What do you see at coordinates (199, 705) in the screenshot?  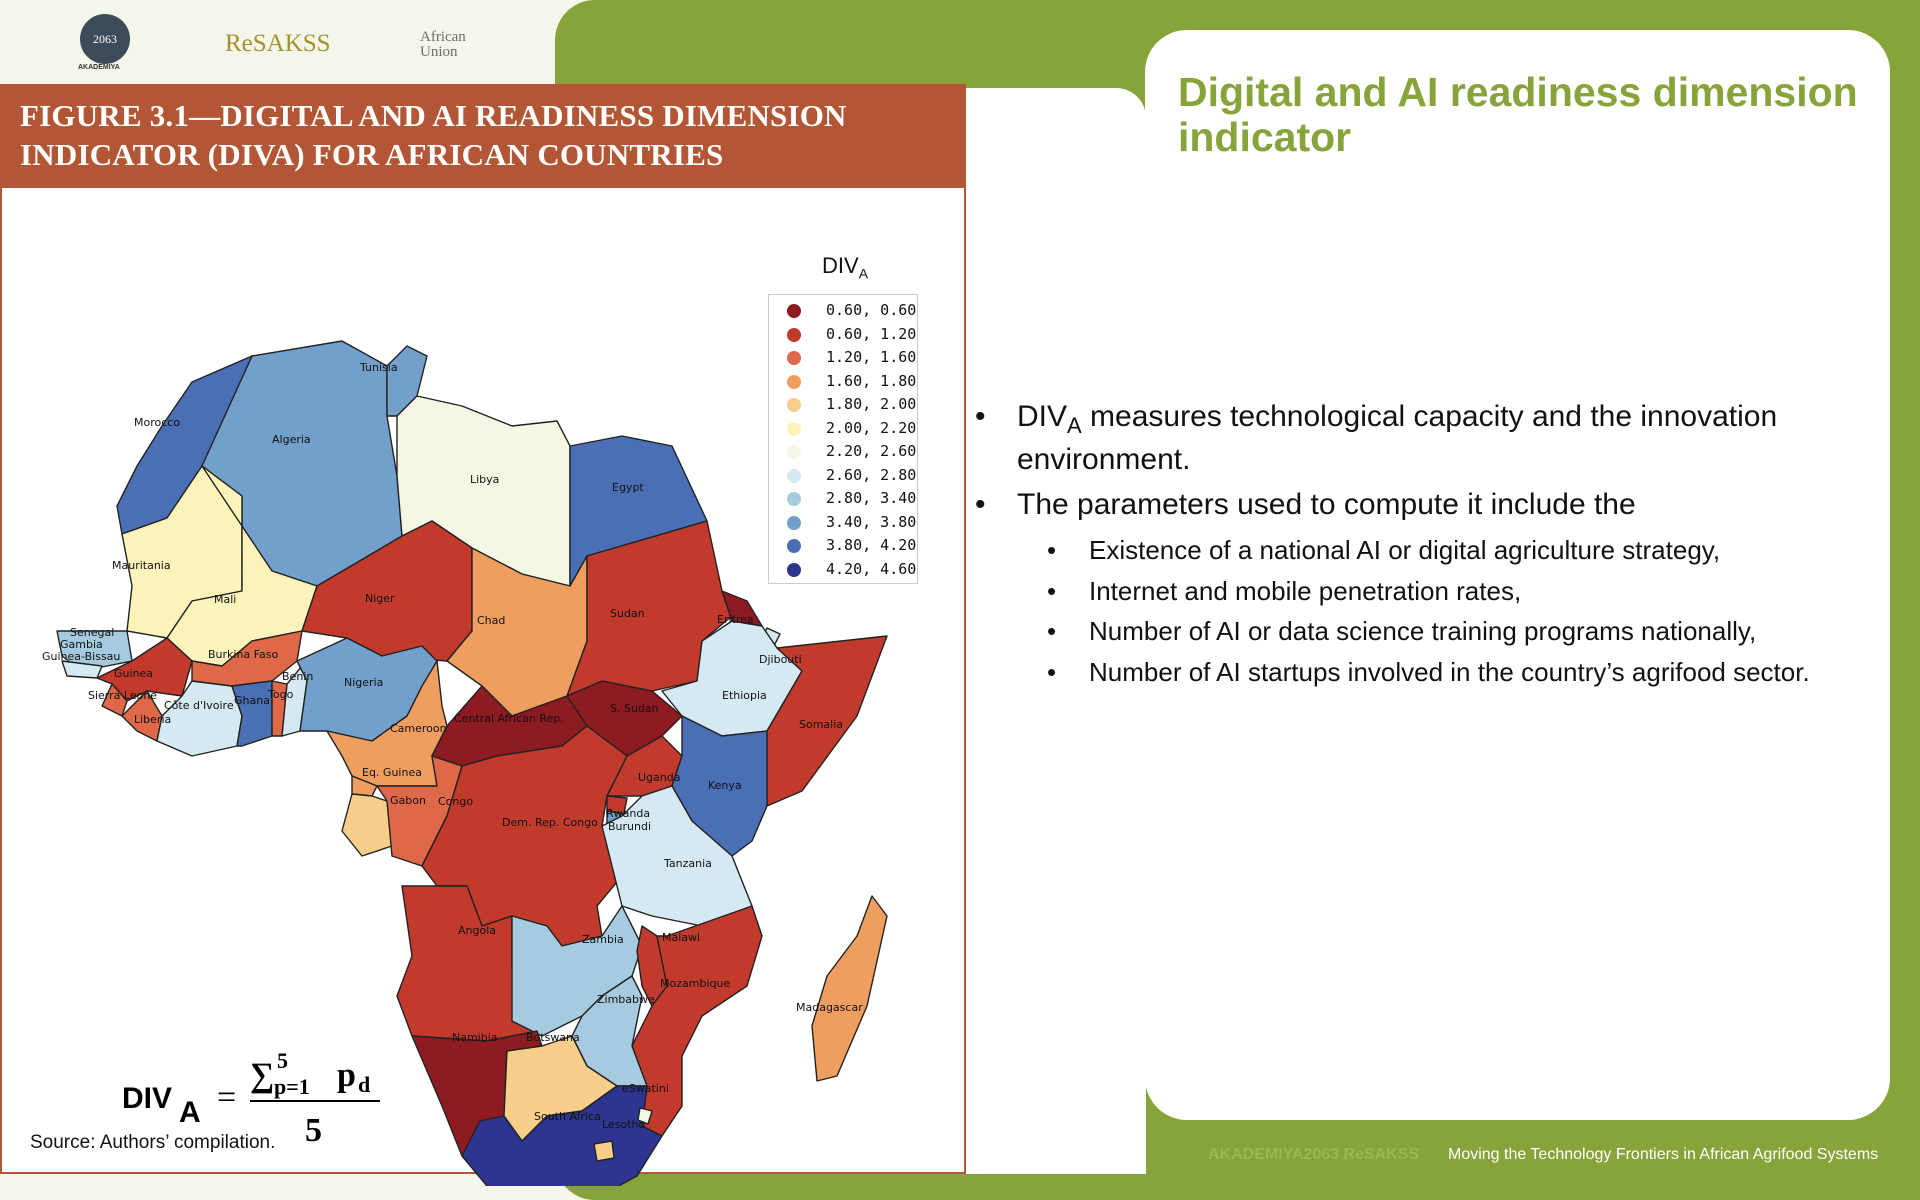 I see `map-label-cote-divoire: Côte d'Ivoire` at bounding box center [199, 705].